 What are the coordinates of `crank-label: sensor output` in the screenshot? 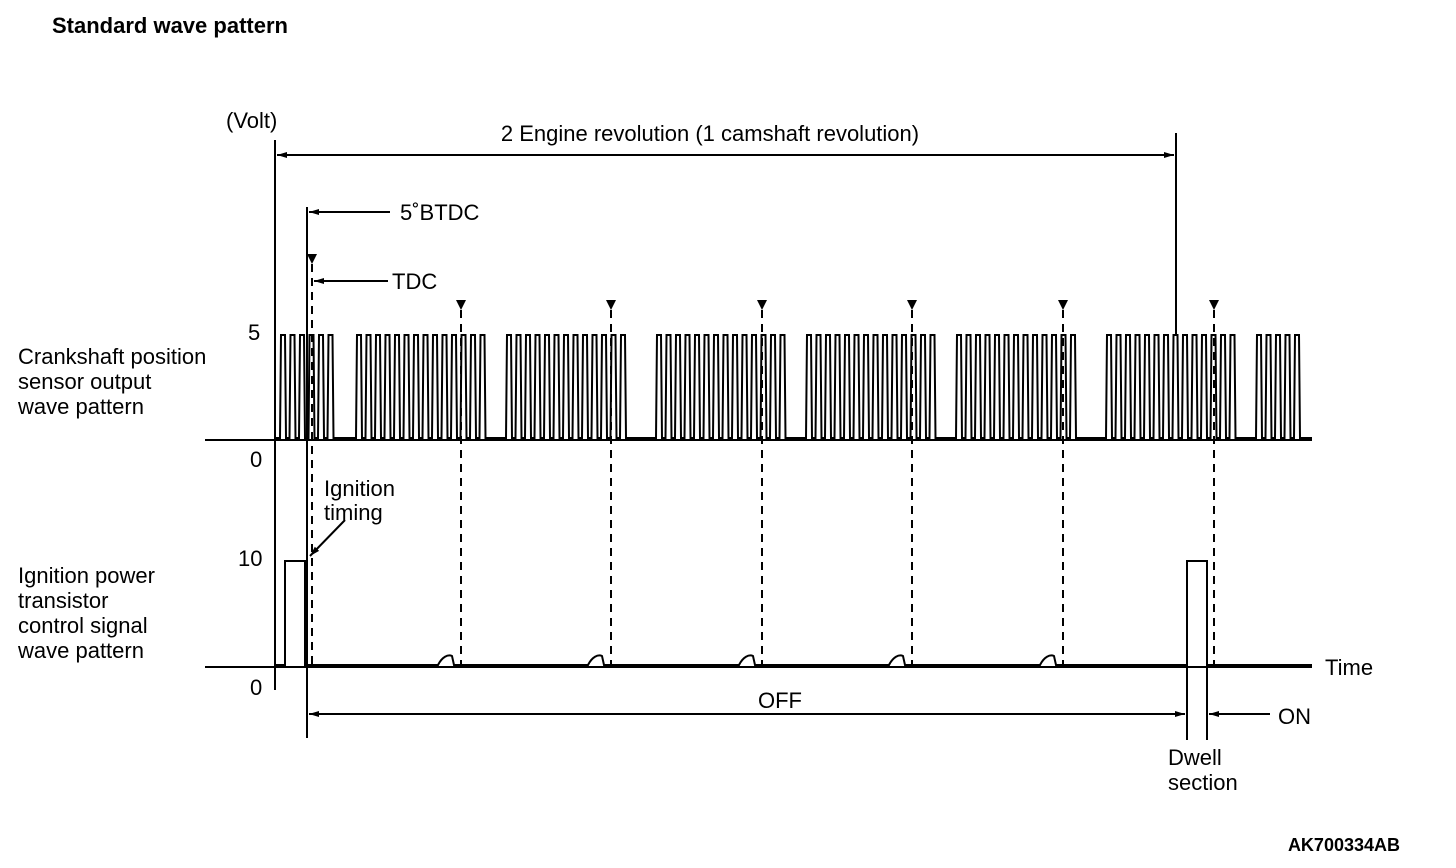 It's located at (84, 381).